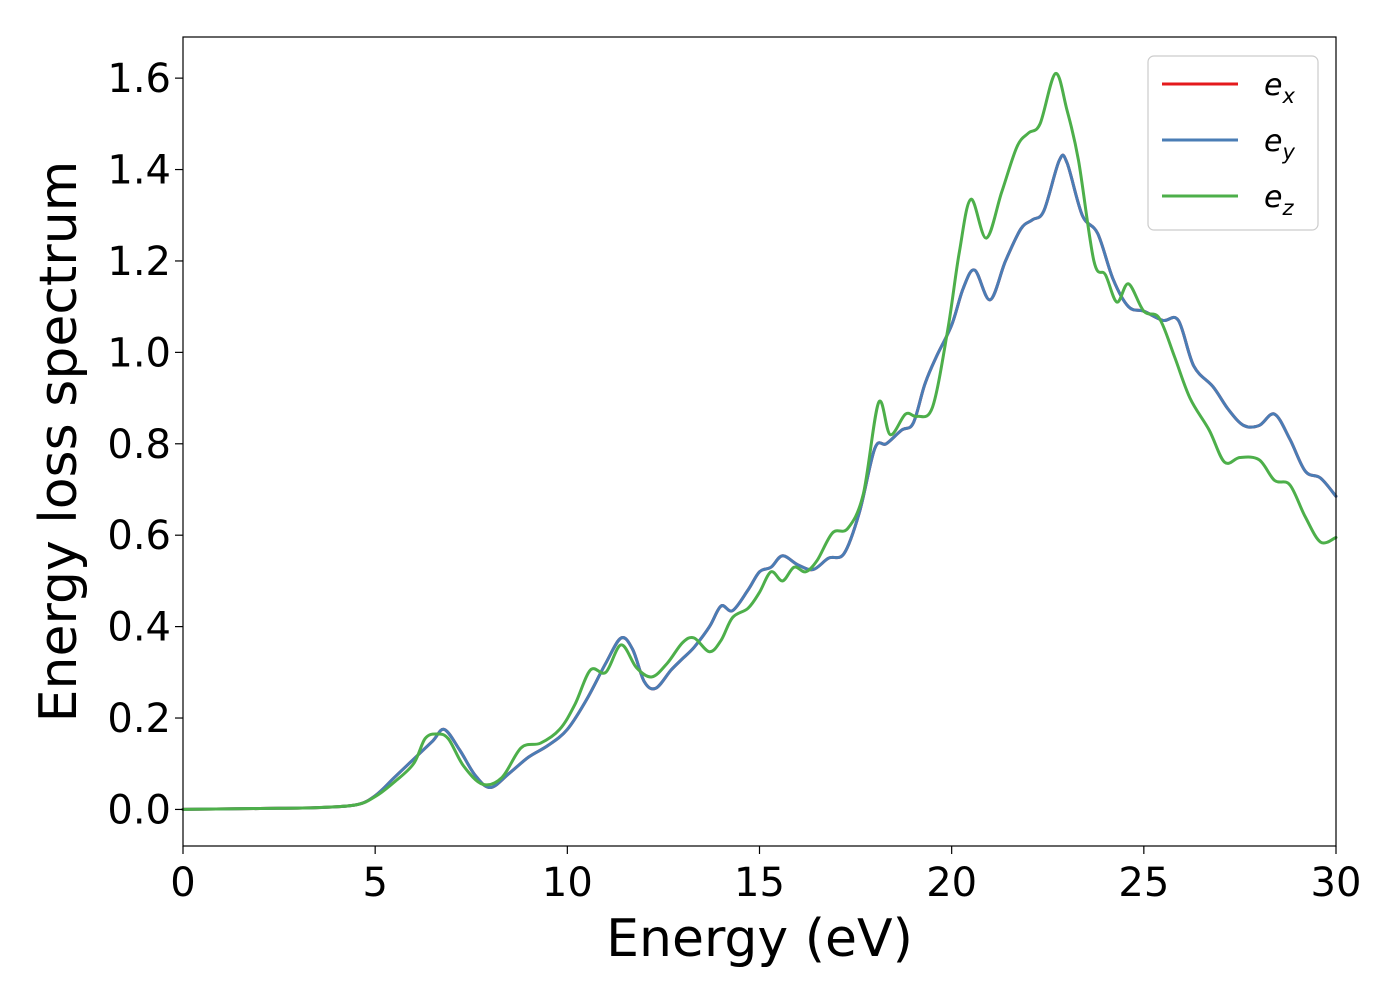  What do you see at coordinates (1287, 208) in the screenshot?
I see `legend-label-subscript: z` at bounding box center [1287, 208].